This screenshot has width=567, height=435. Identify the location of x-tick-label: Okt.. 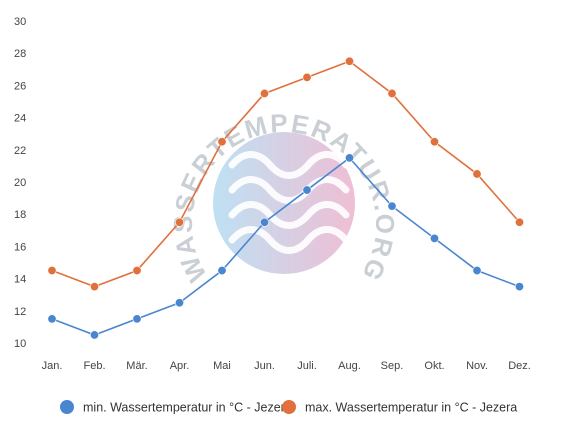
(434, 366).